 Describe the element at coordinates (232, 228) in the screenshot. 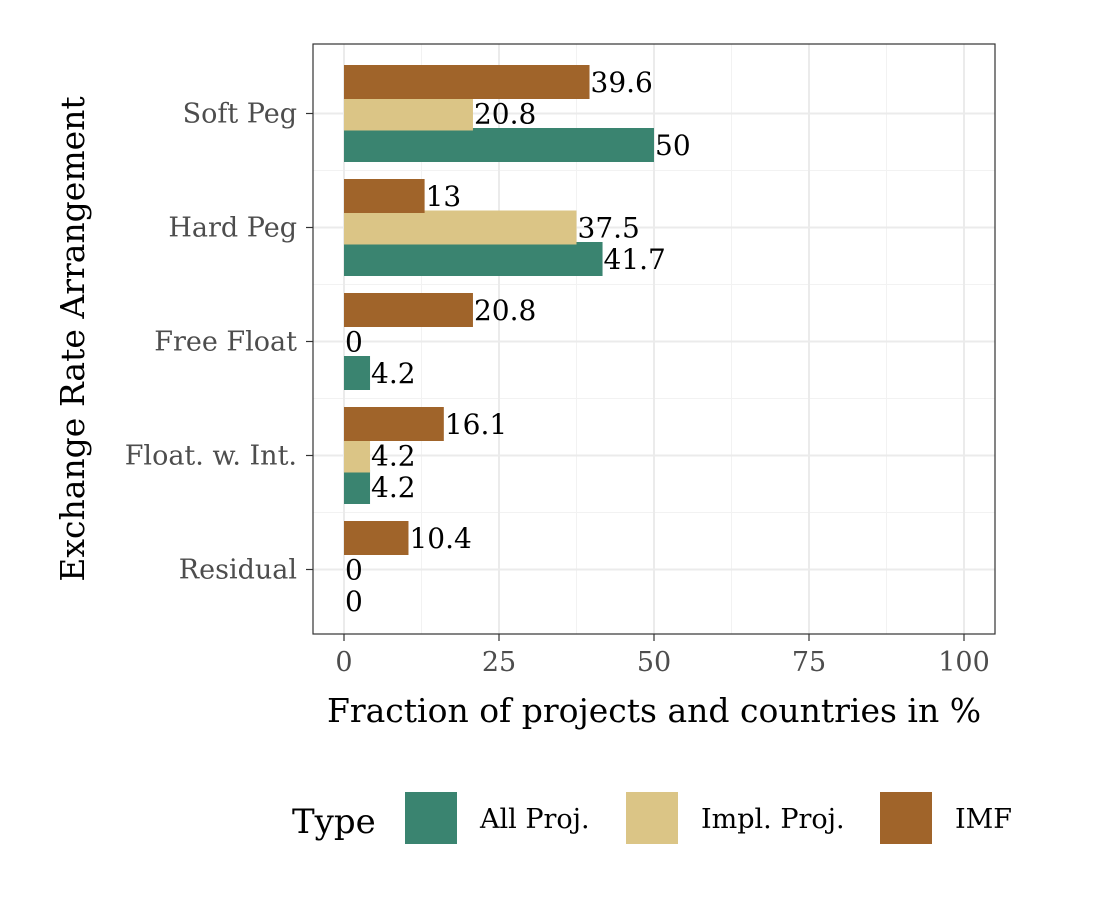

I see `y-tick-label: Hard Peg` at that location.